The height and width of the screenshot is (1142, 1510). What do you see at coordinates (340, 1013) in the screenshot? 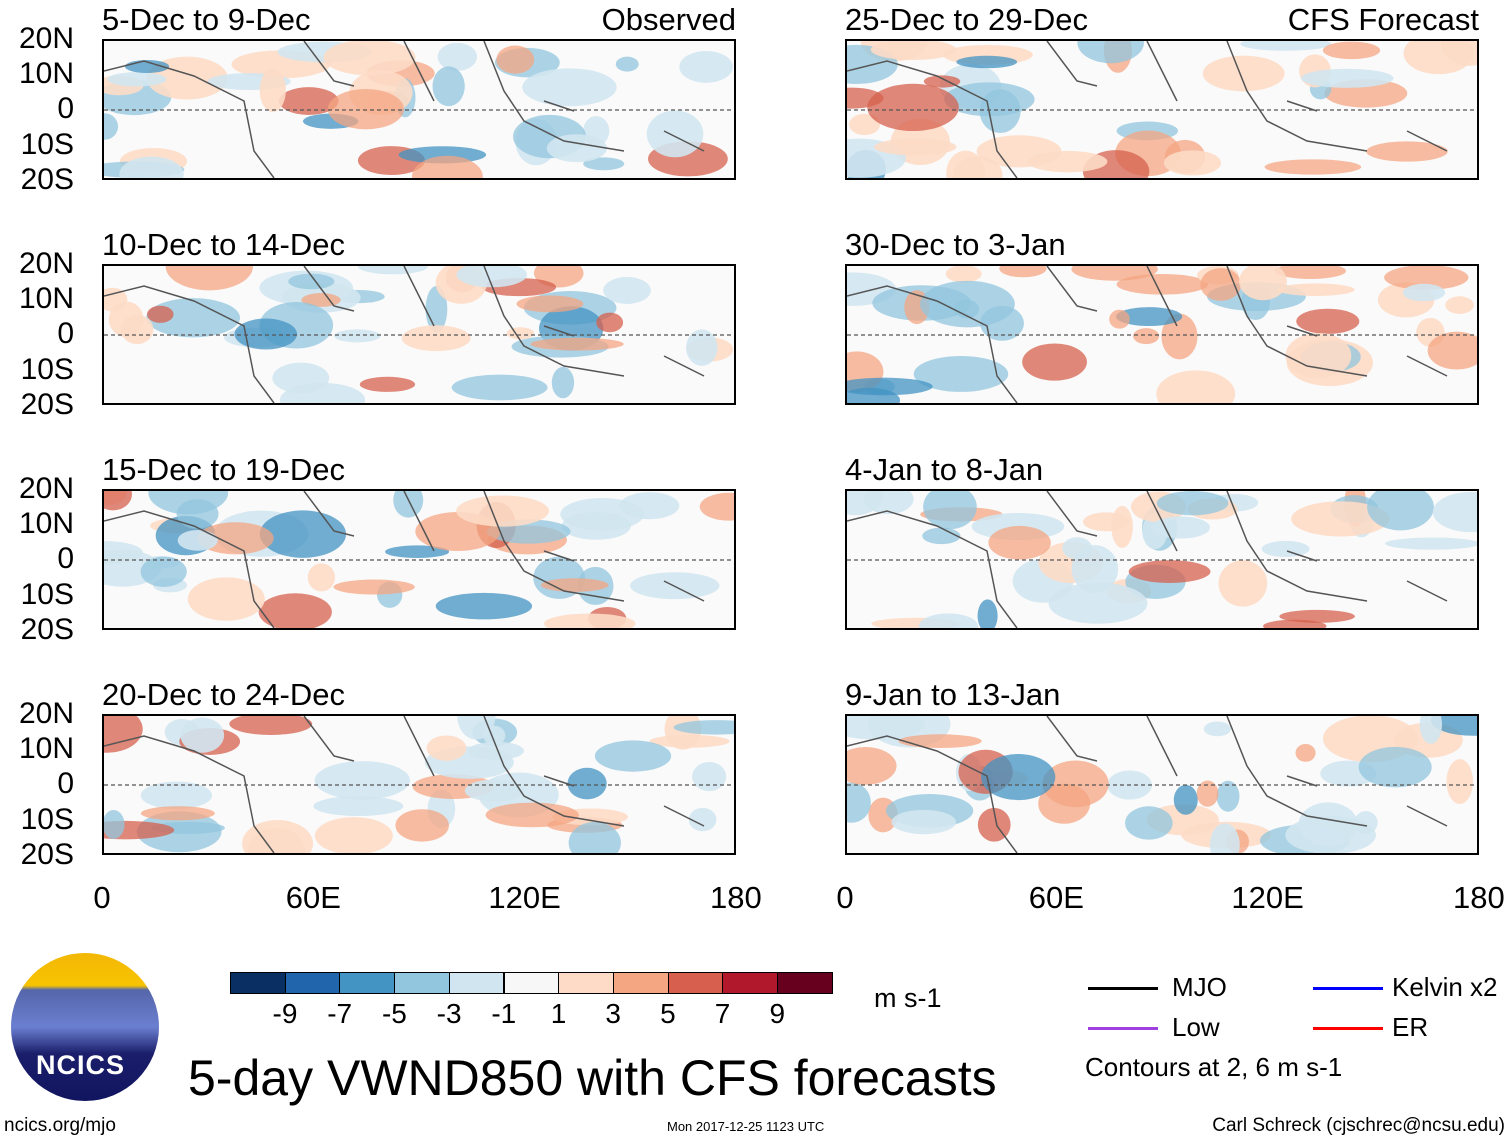
I see `colorbar-label: -7` at bounding box center [340, 1013].